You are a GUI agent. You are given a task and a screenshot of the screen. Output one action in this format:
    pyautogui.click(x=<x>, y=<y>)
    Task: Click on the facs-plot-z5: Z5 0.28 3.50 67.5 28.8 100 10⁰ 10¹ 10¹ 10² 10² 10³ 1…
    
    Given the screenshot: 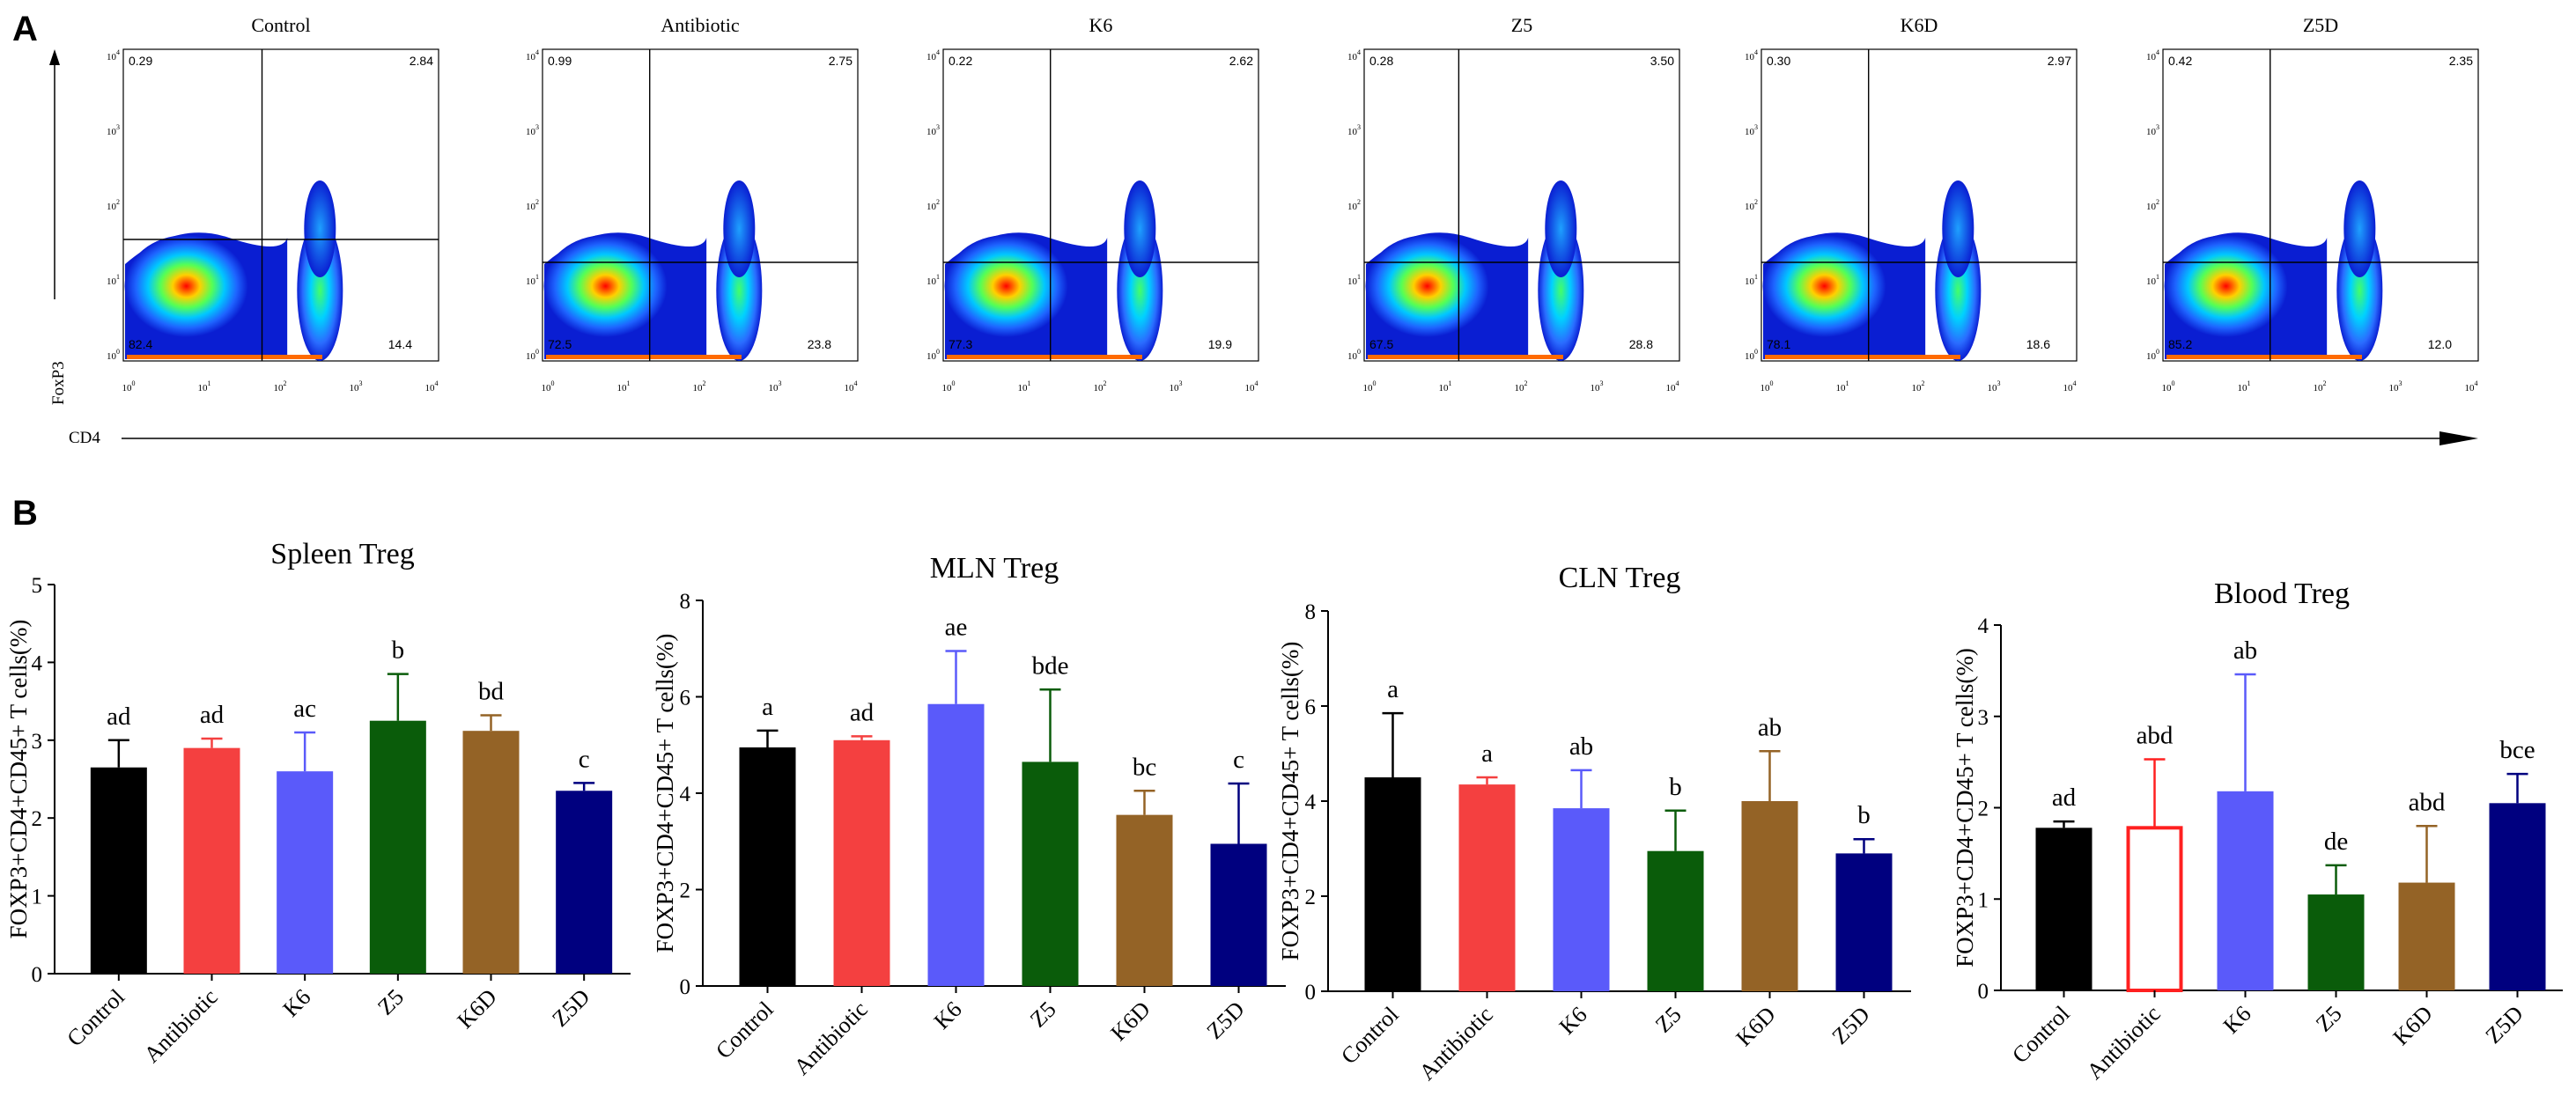 What is the action you would take?
    pyautogui.click(x=1513, y=204)
    